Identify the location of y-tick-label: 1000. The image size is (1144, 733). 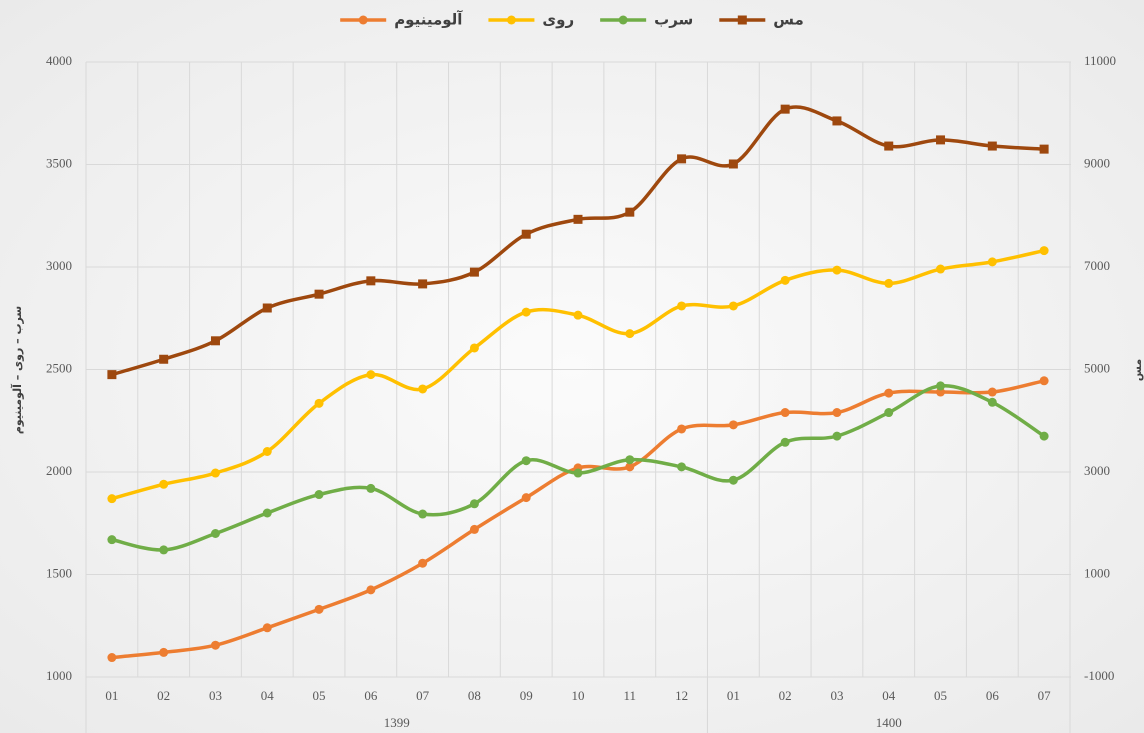
(59, 675).